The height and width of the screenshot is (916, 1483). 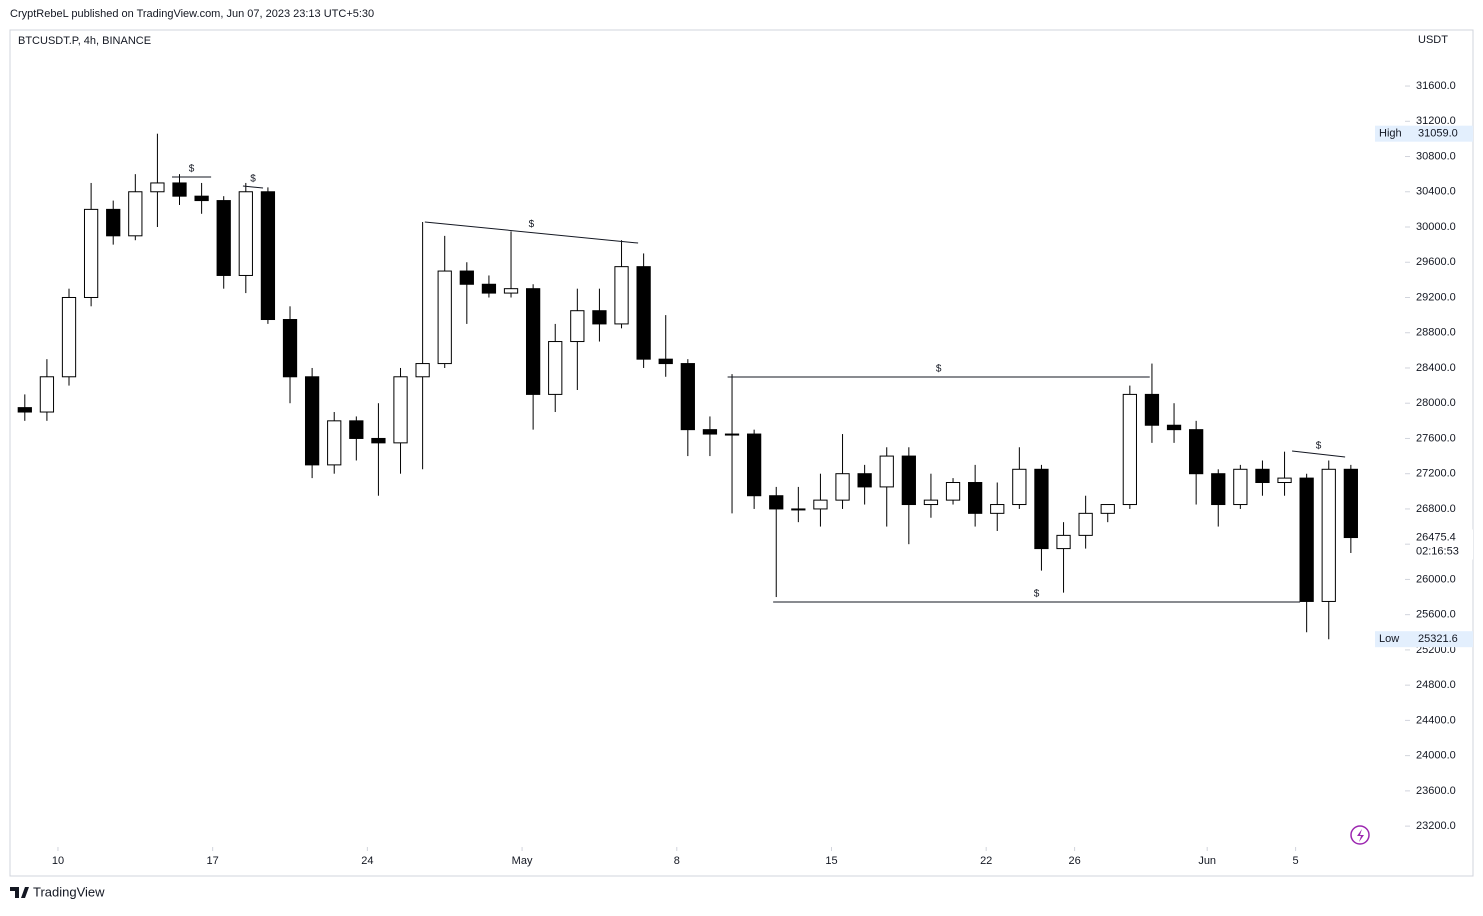 I want to click on y-tick-label: 30000.0, so click(x=1436, y=227).